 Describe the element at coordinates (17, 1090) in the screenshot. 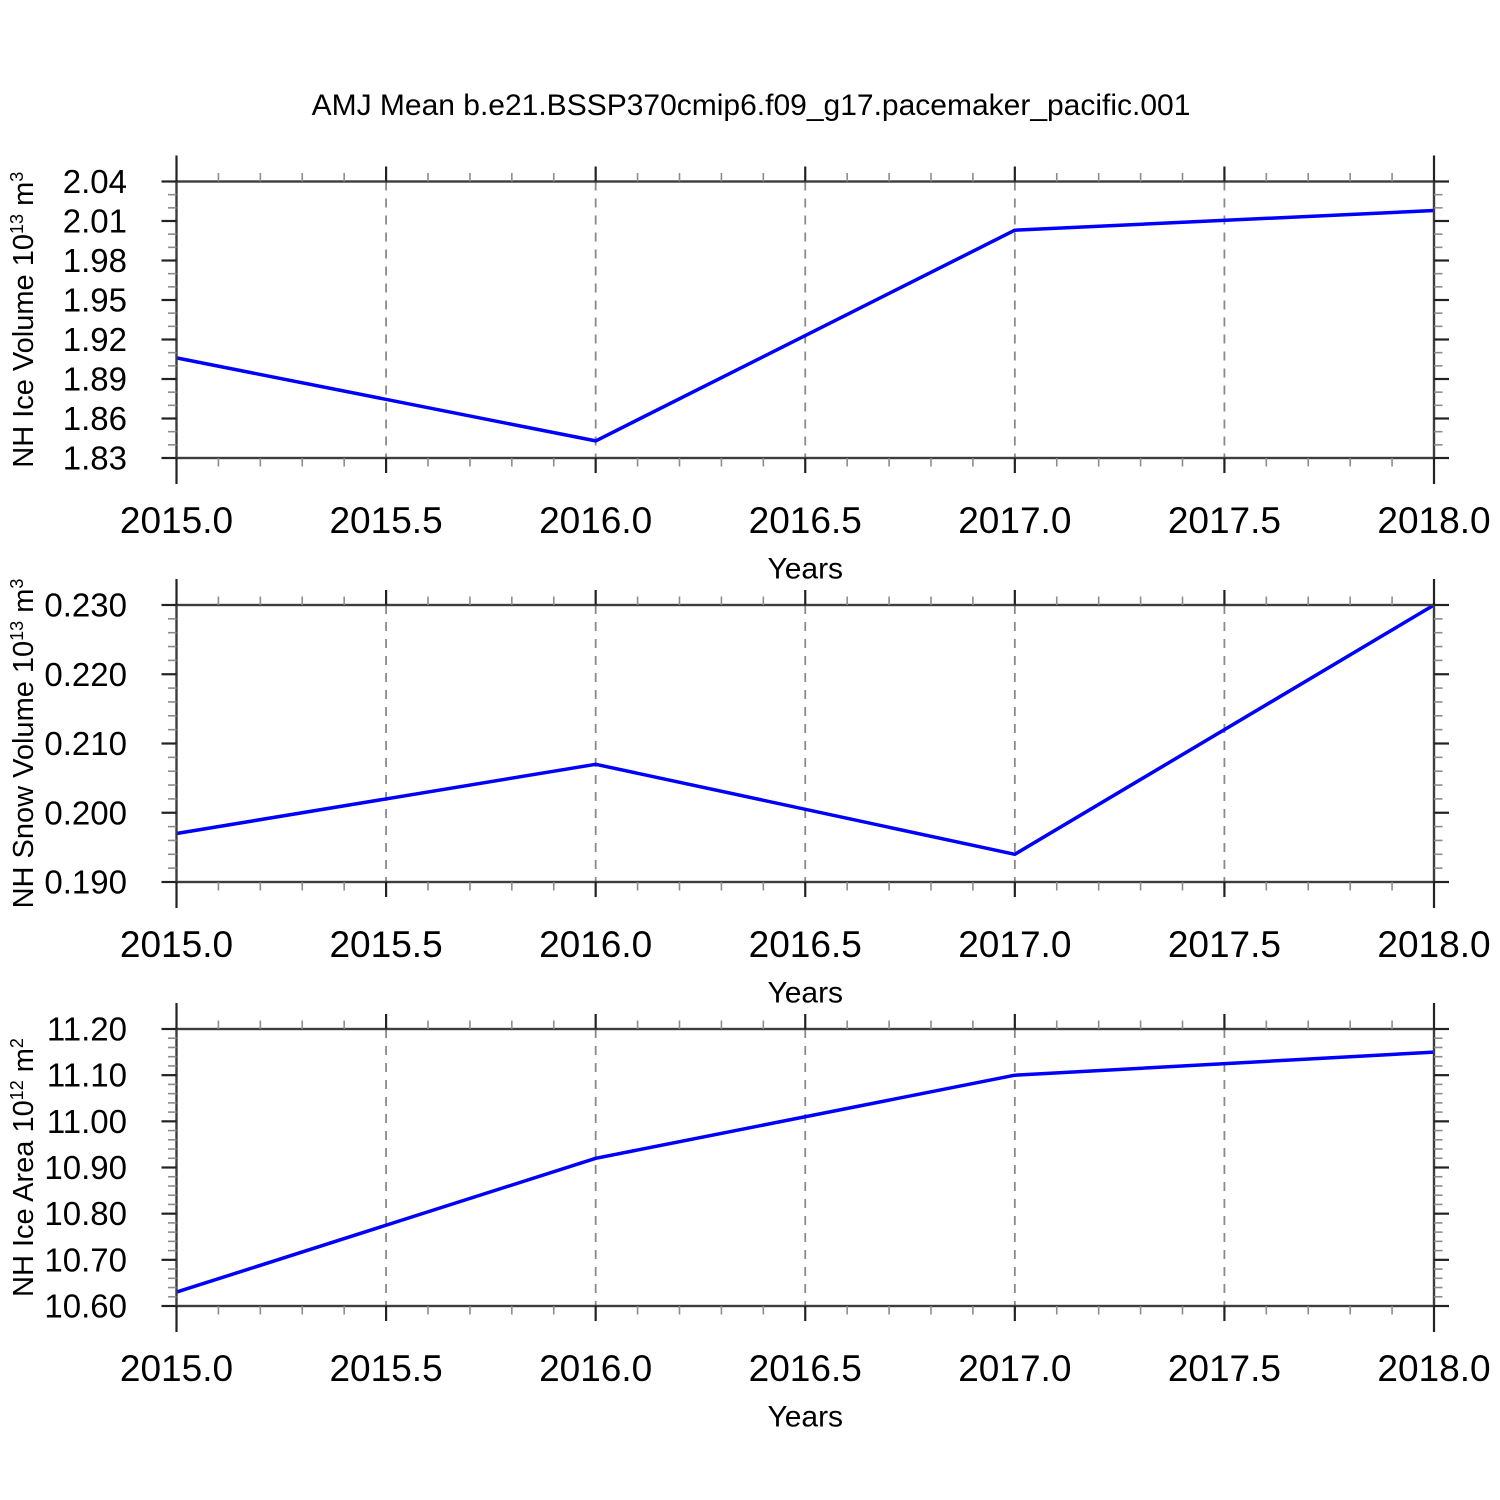

I see `y-axis-title-superscript: 12` at that location.